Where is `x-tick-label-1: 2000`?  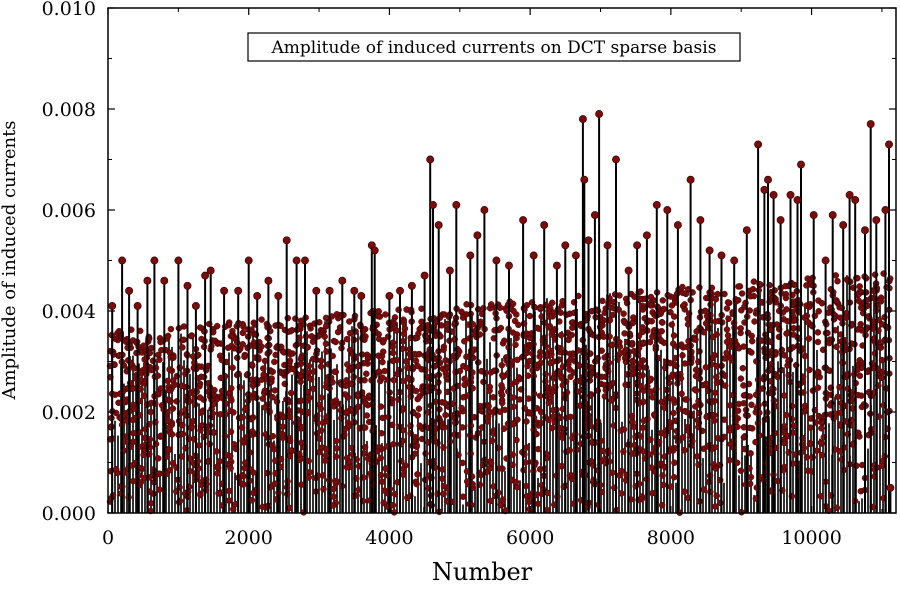 x-tick-label-1: 2000 is located at coordinates (249, 538).